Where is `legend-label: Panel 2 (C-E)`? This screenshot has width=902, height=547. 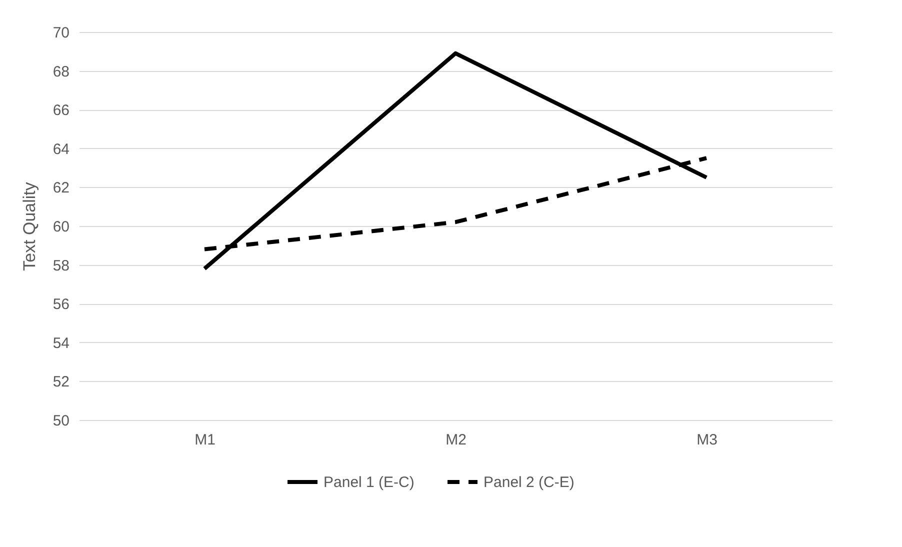
legend-label: Panel 2 (C-E) is located at coordinates (529, 482).